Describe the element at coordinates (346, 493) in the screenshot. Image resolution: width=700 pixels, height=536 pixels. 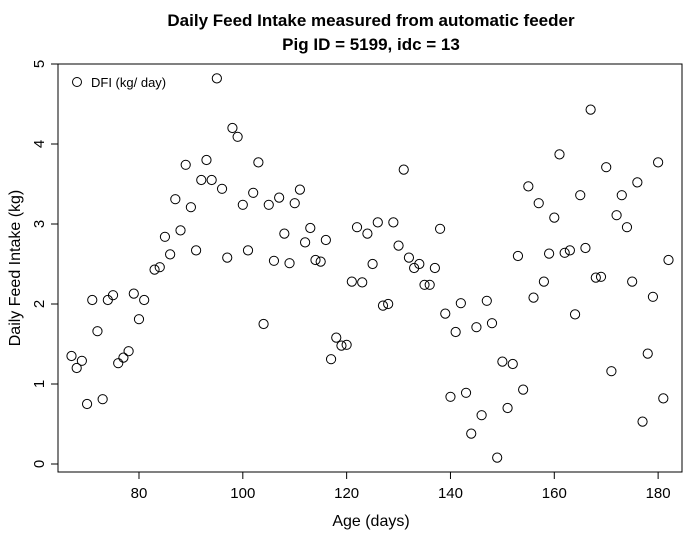
I see `x-tick-label: 120` at that location.